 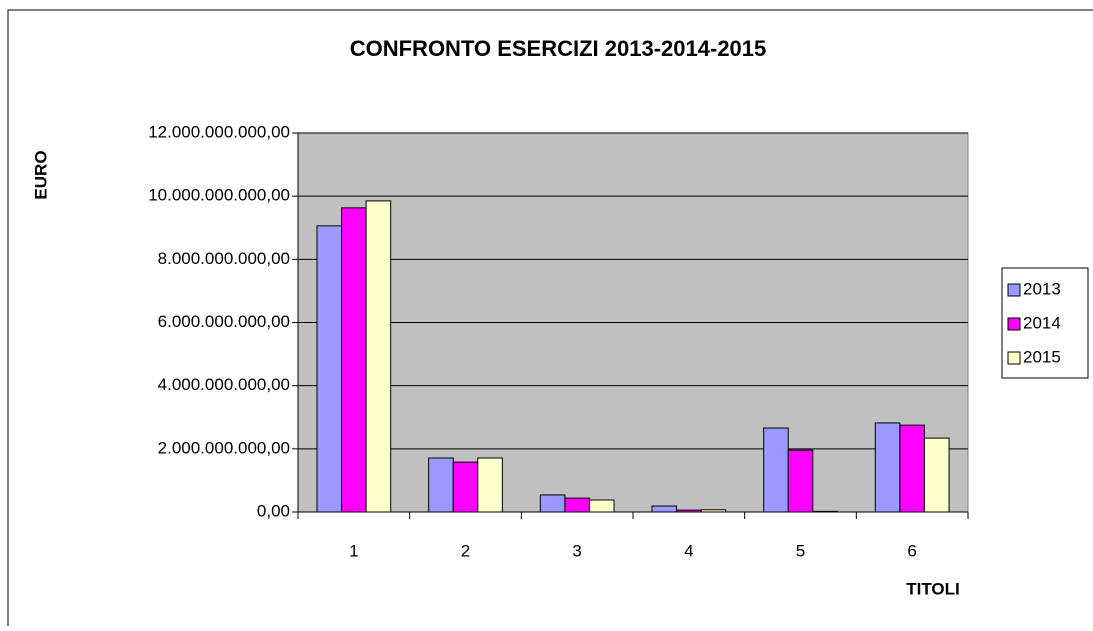 What do you see at coordinates (800, 550) in the screenshot?
I see `x-tick-label: 5` at bounding box center [800, 550].